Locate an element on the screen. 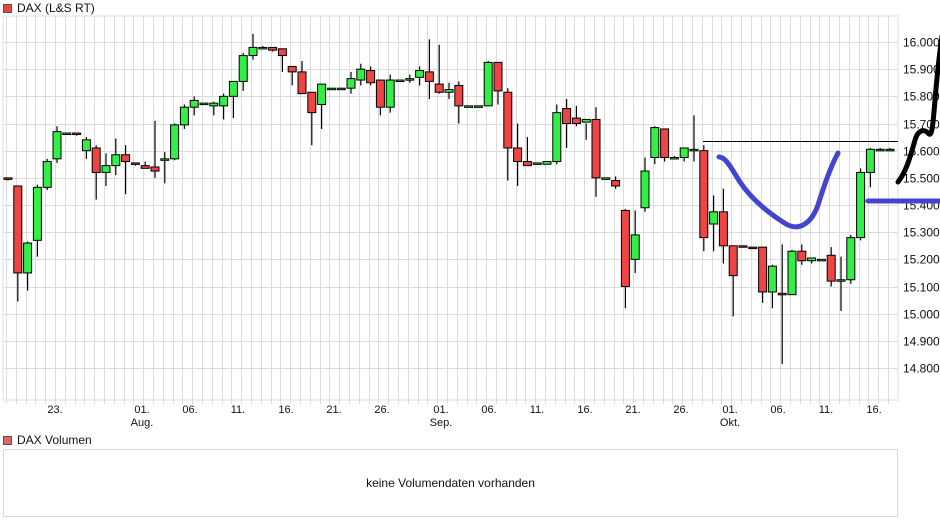 The height and width of the screenshot is (526, 940). volume-panel: keine Volumendaten vorhanden is located at coordinates (450, 483).